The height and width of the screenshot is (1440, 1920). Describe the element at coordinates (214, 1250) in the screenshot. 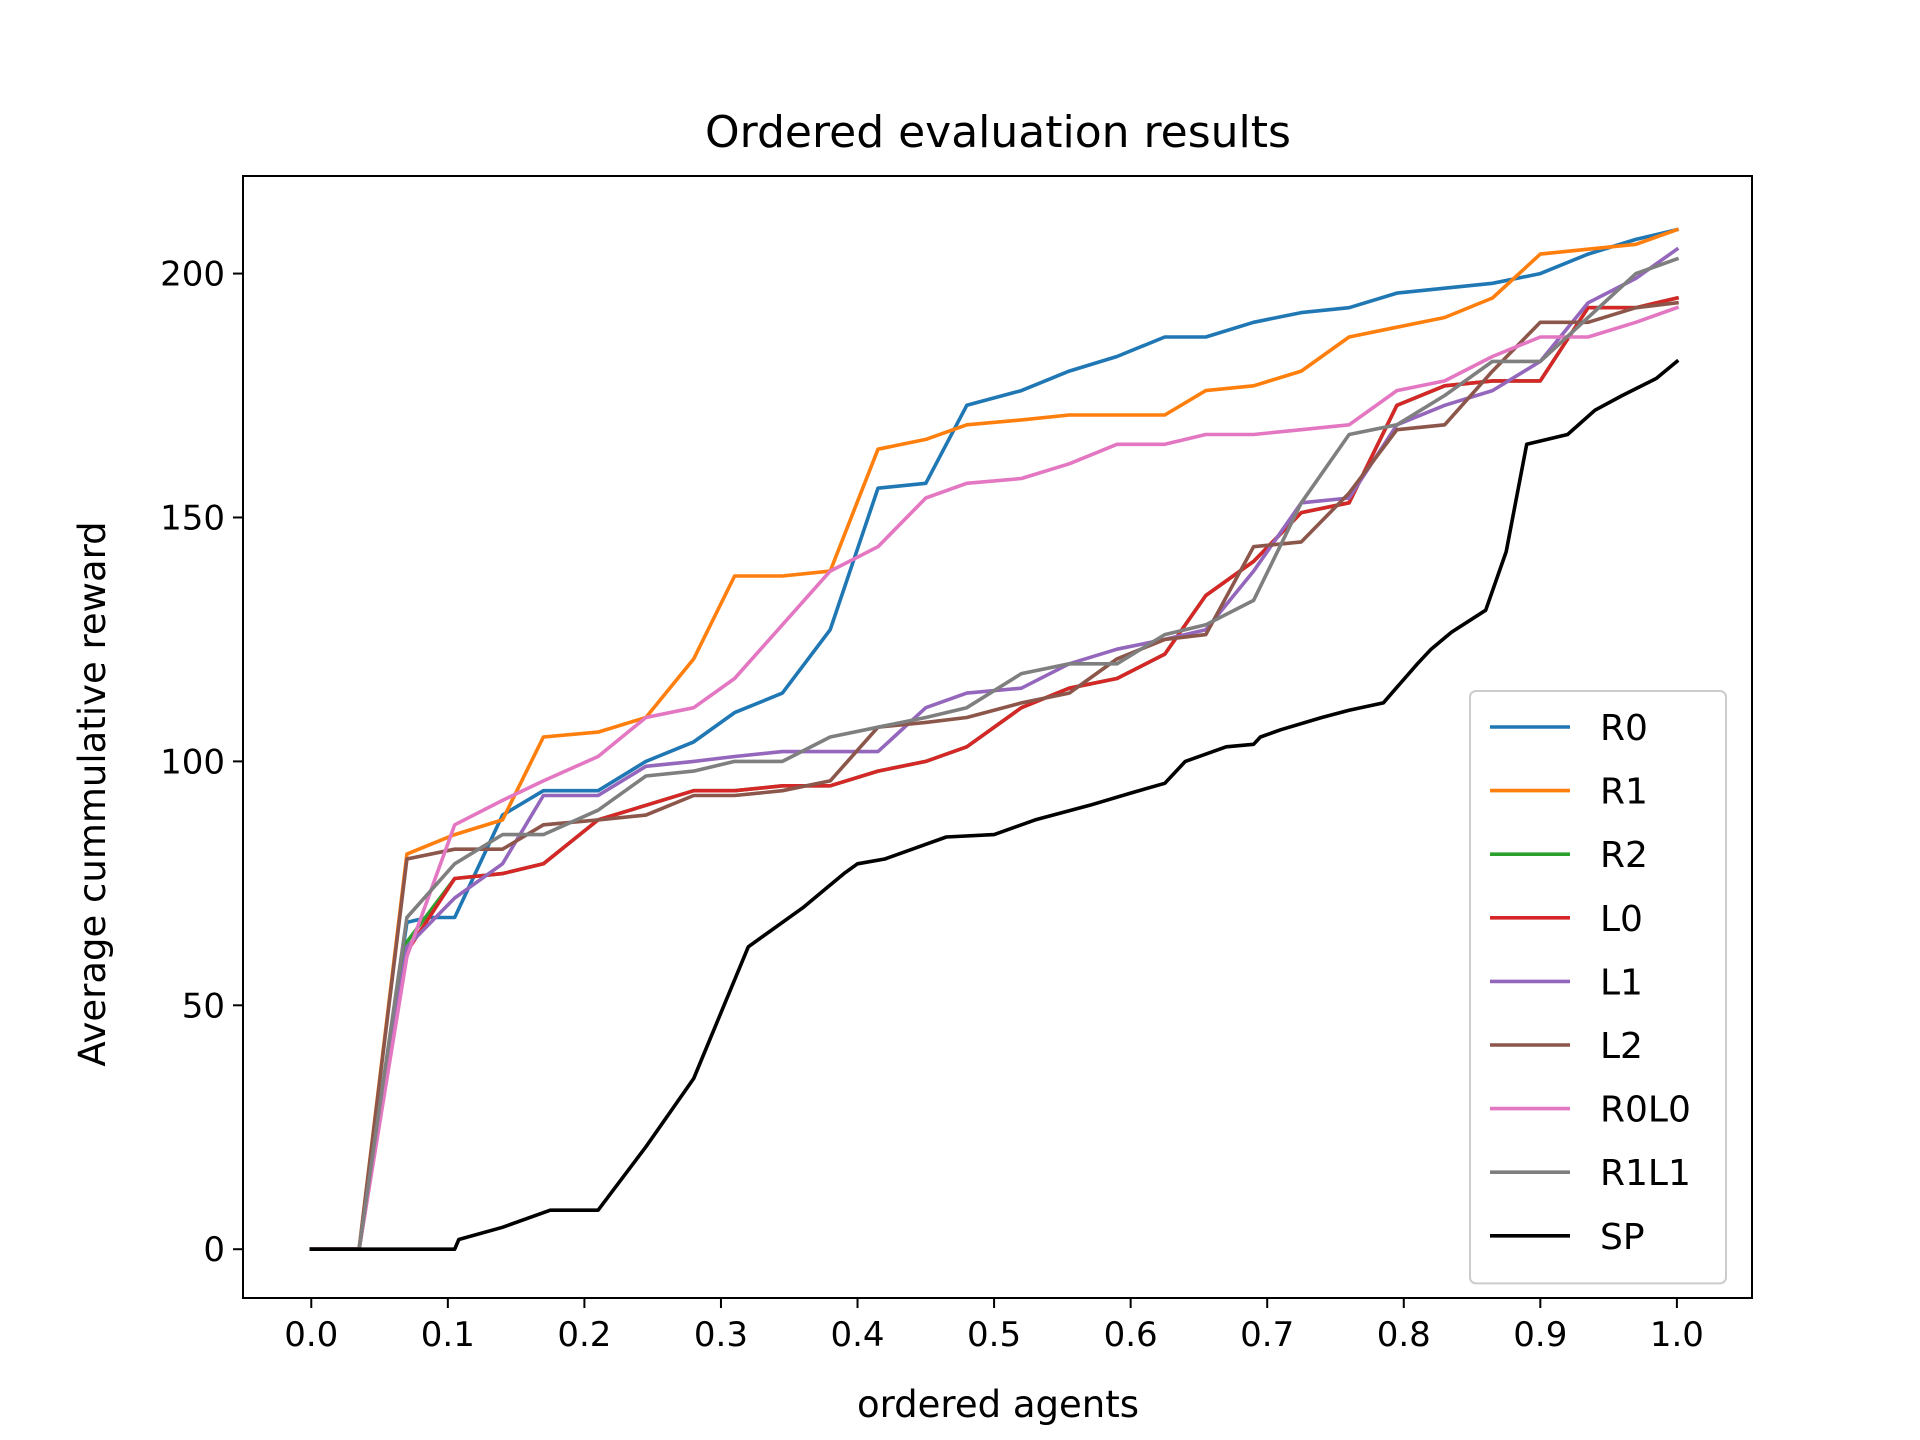

I see `y-tick-label: 0` at that location.